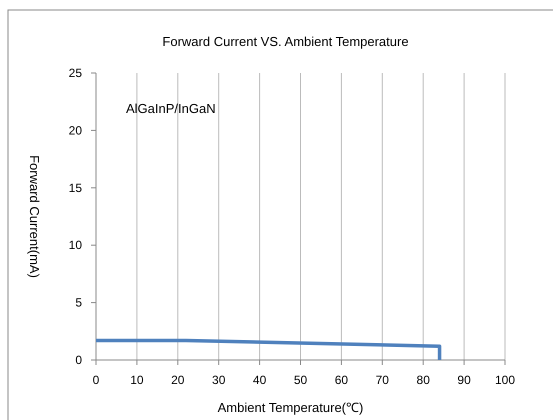 Image resolution: width=553 pixels, height=420 pixels. What do you see at coordinates (75, 130) in the screenshot?
I see `y-tick-label: 20` at bounding box center [75, 130].